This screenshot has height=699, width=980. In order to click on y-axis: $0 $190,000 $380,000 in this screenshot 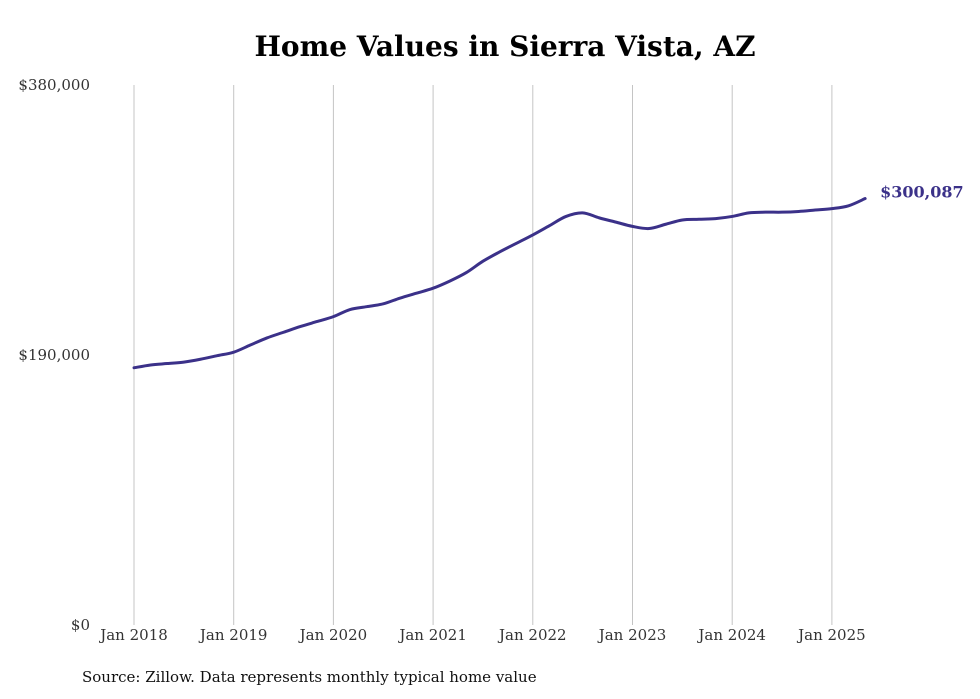, I will do `click(54, 355)`.